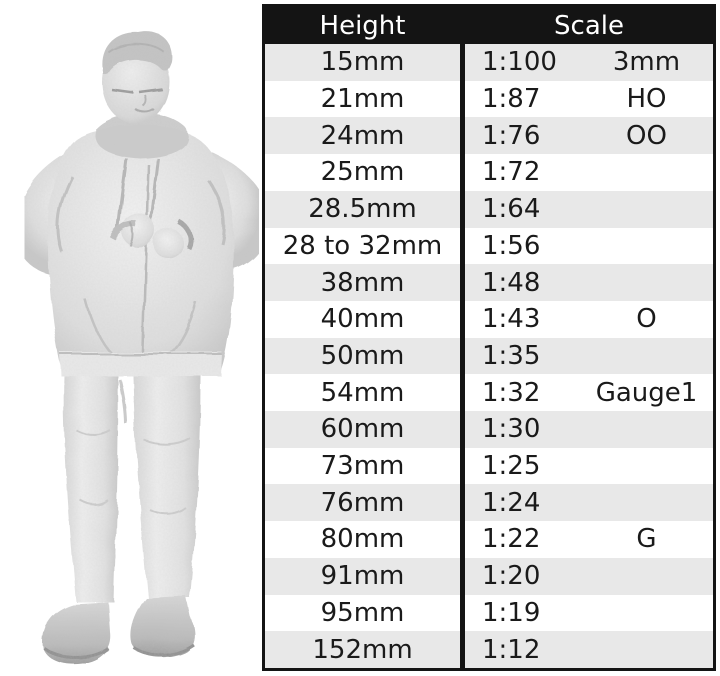  What do you see at coordinates (589, 392) in the screenshot?
I see `scale-cell: 1:32 Gauge1` at bounding box center [589, 392].